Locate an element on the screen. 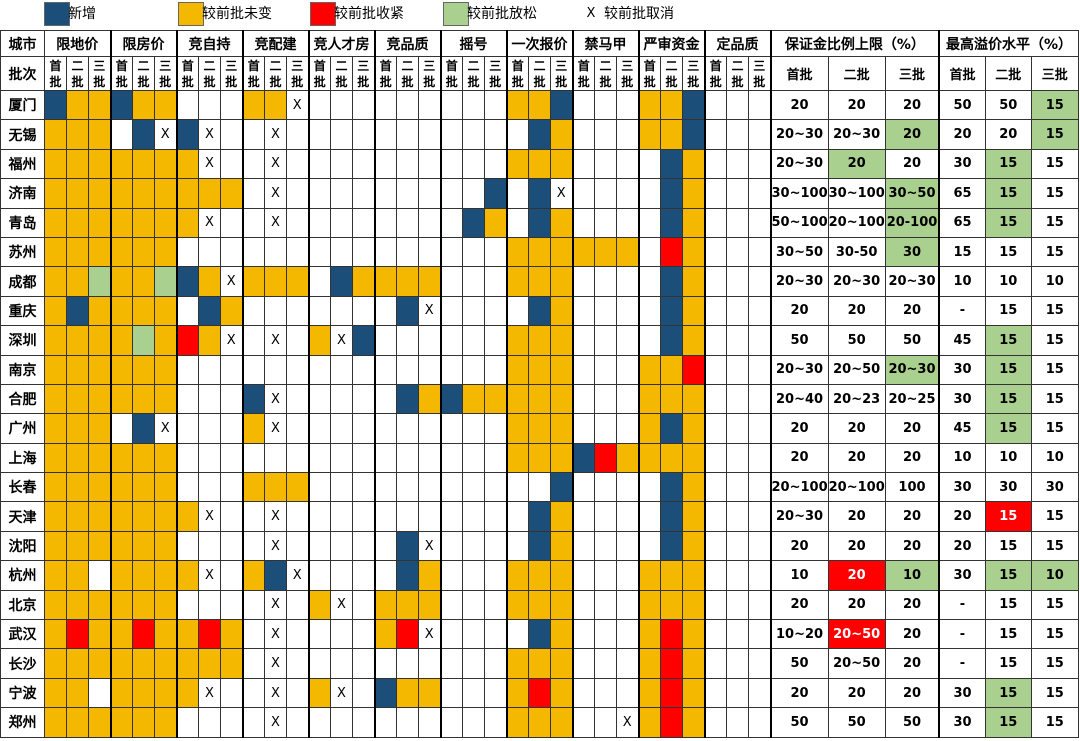  legend-label-loose: 较前批放松 is located at coordinates (502, 14).